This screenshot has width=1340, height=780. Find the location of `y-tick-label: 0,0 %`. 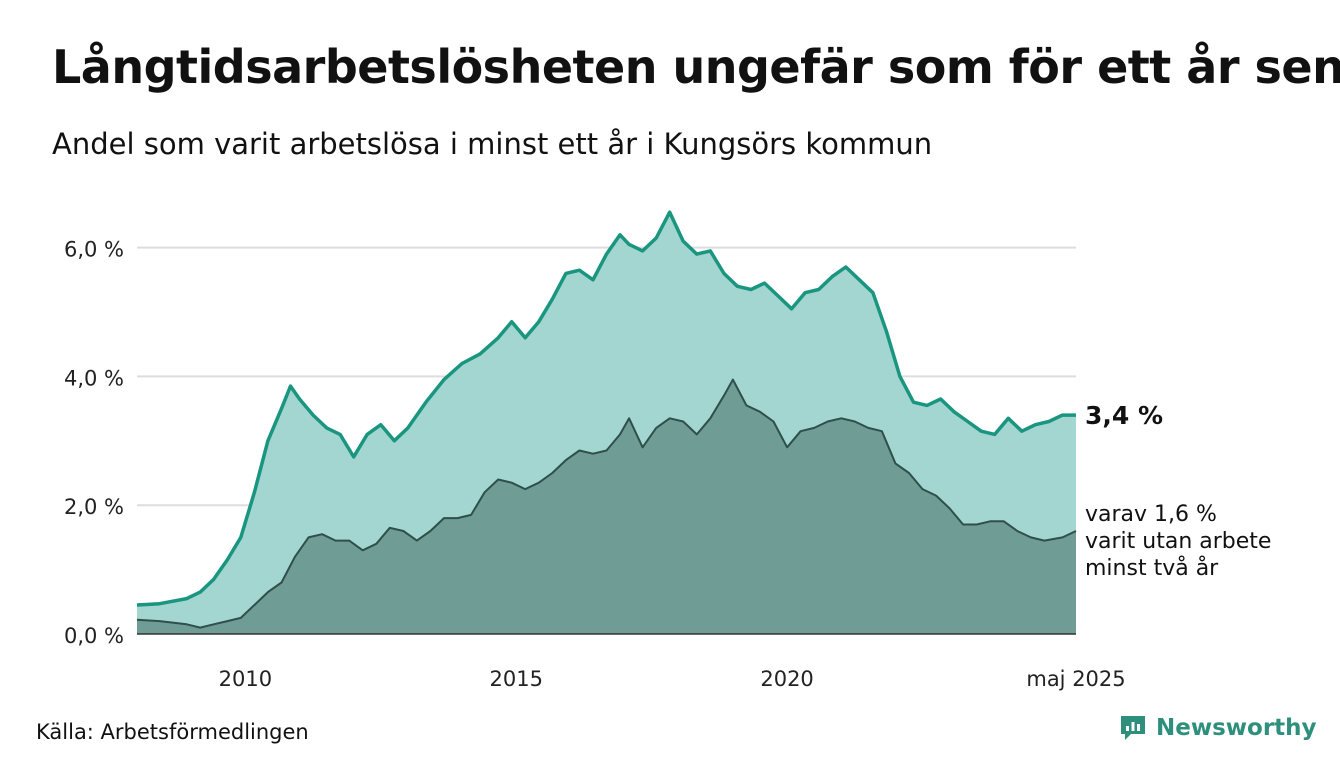

y-tick-label: 0,0 % is located at coordinates (94, 636).